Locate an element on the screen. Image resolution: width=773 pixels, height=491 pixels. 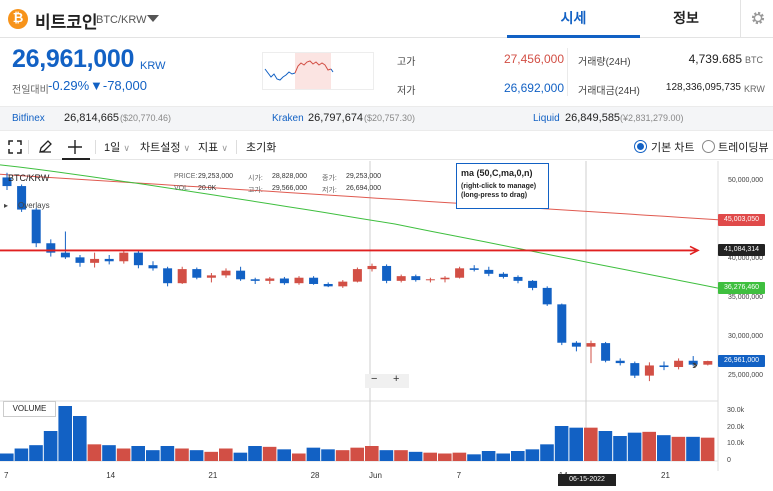
coin-name: 비트코인 is located at coordinates (66, 22).